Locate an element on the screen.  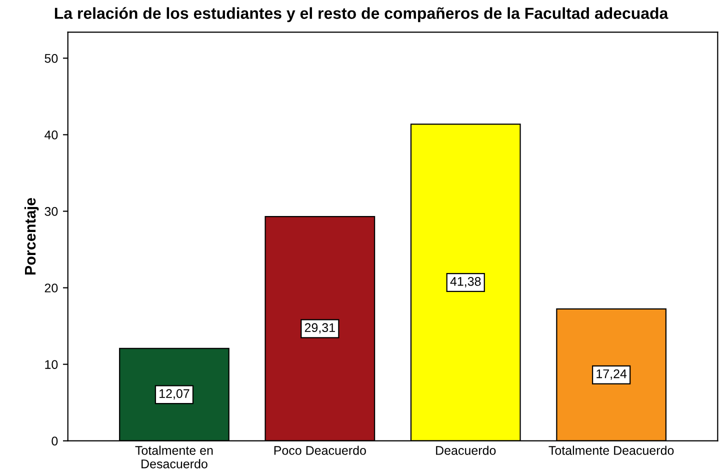
y-tick-label: 30 is located at coordinates (51, 211).